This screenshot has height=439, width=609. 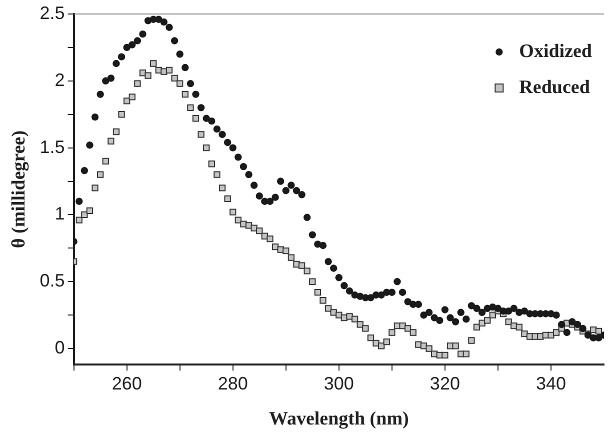 I want to click on y-tick-label: 1.5, so click(x=52, y=146).